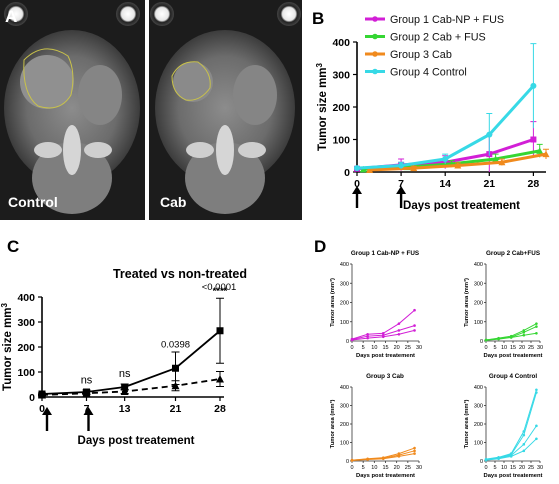 The image size is (559, 484). I want to click on tumor-outline-control, so click(48, 78).